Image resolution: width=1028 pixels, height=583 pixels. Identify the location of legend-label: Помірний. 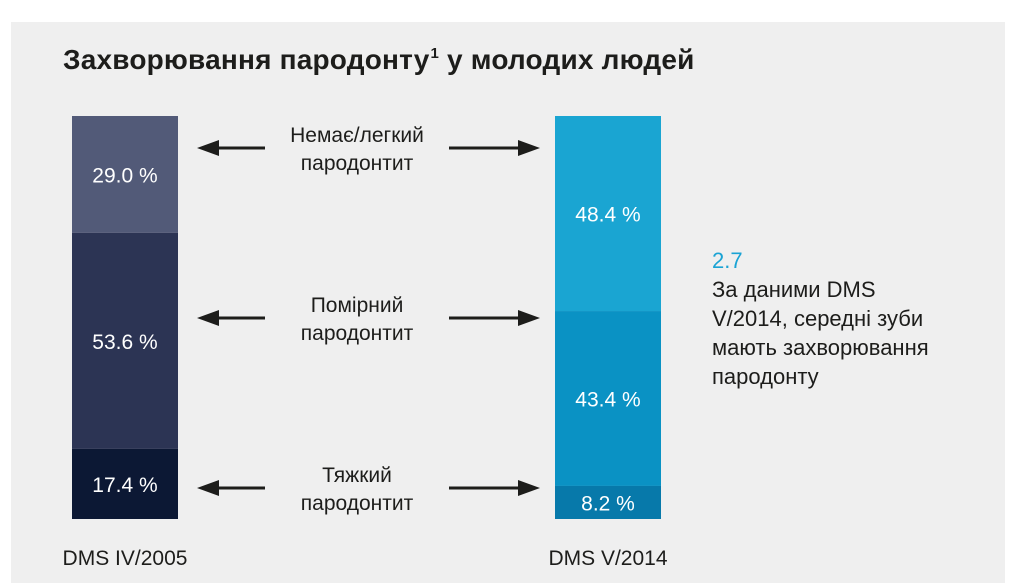
(357, 305).